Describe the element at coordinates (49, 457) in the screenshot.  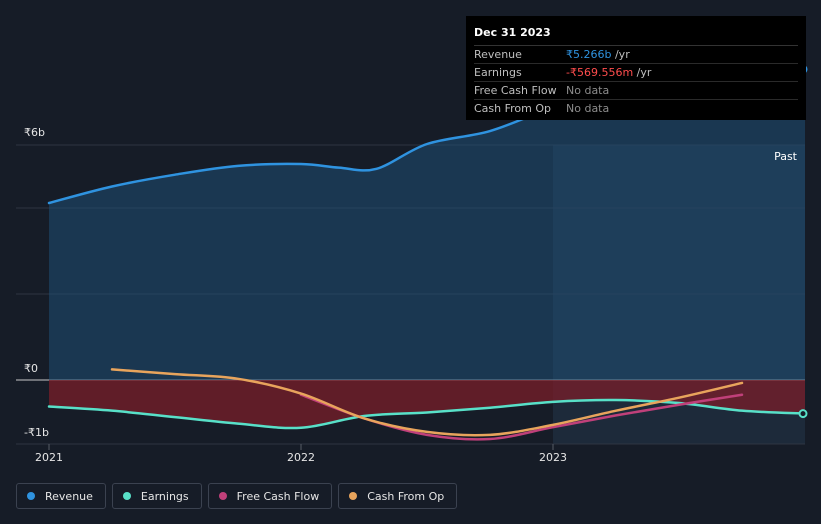
I see `x-tick-label: 2021` at that location.